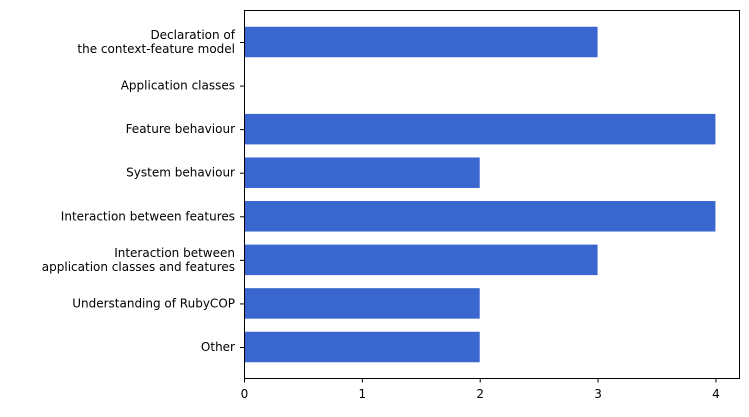 The image size is (749, 417). I want to click on x-axis-ticks: 0 1 2 3 4, so click(480, 389).